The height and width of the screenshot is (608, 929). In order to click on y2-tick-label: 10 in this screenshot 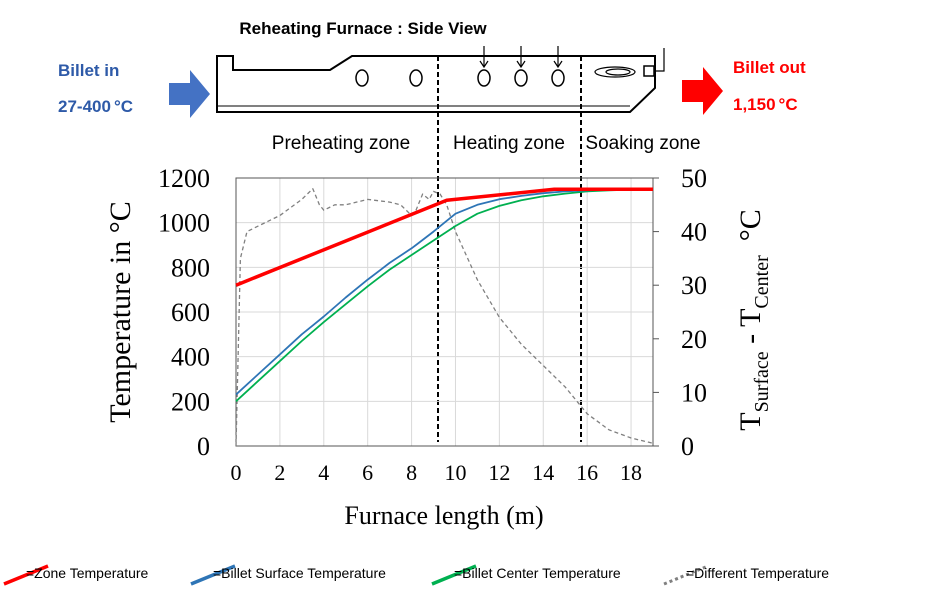, I will do `click(694, 392)`.